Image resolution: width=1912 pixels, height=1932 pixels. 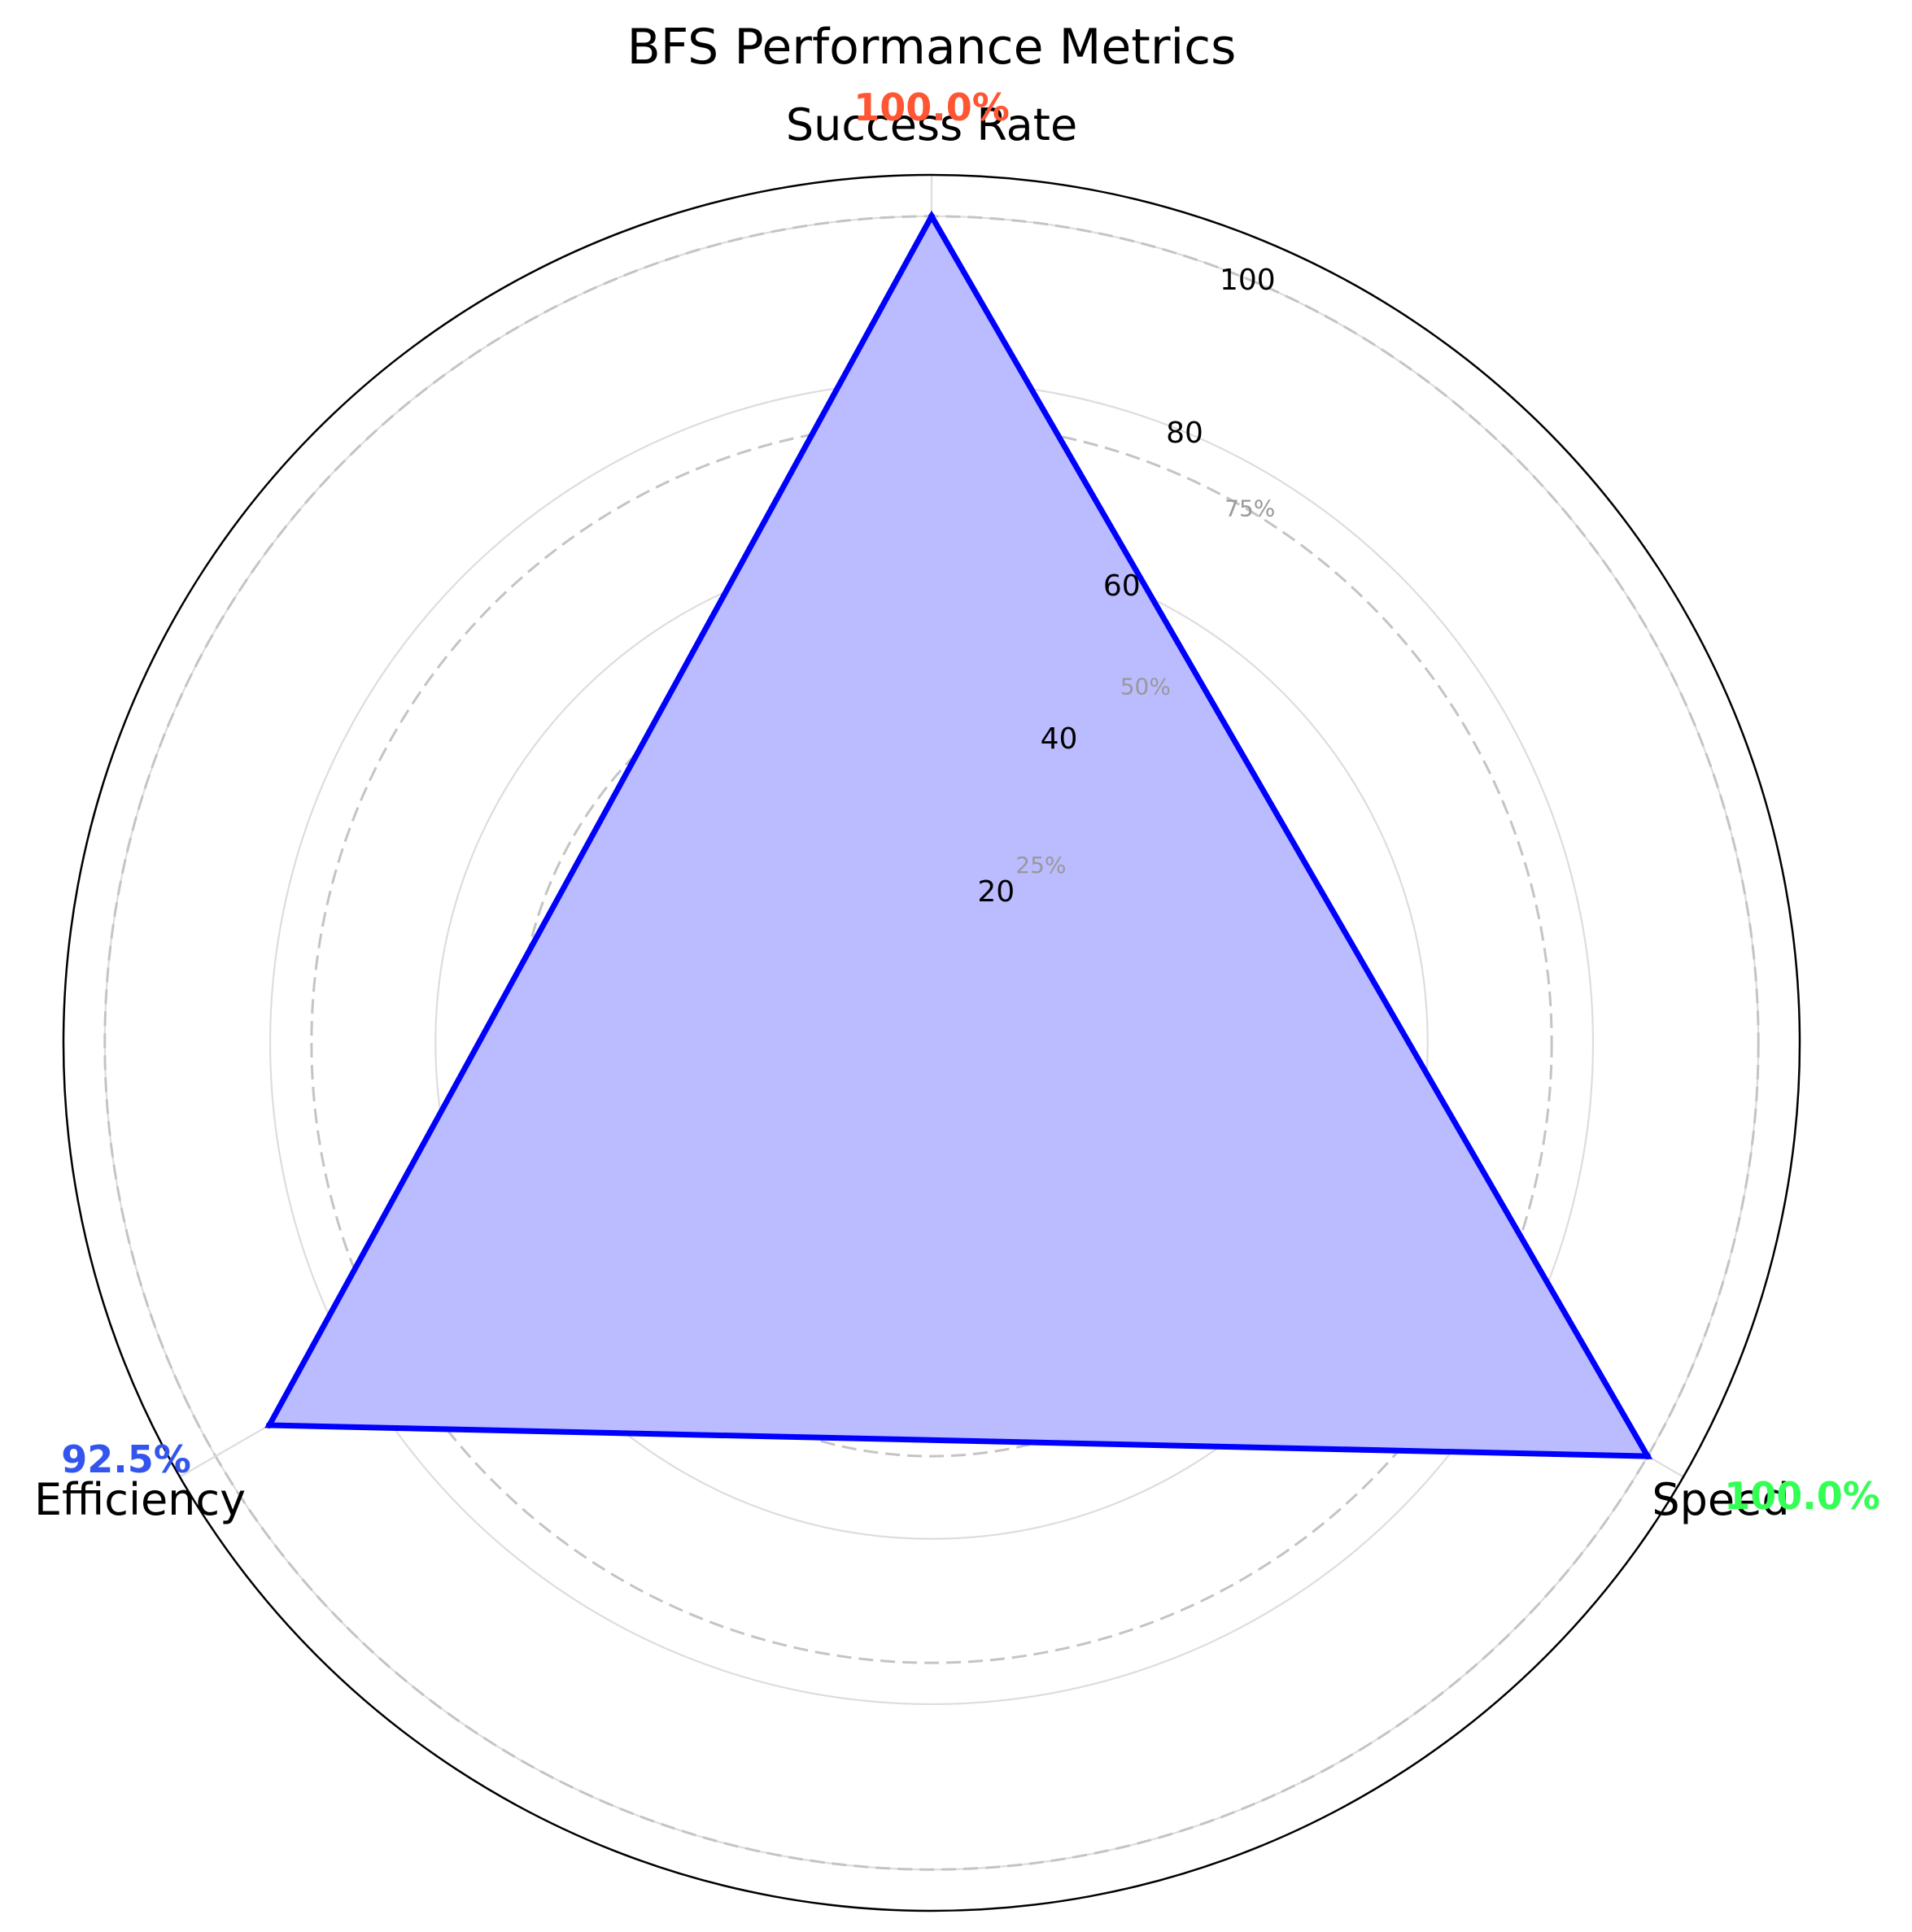 I want to click on r-tick-label: 100, so click(x=1248, y=281).